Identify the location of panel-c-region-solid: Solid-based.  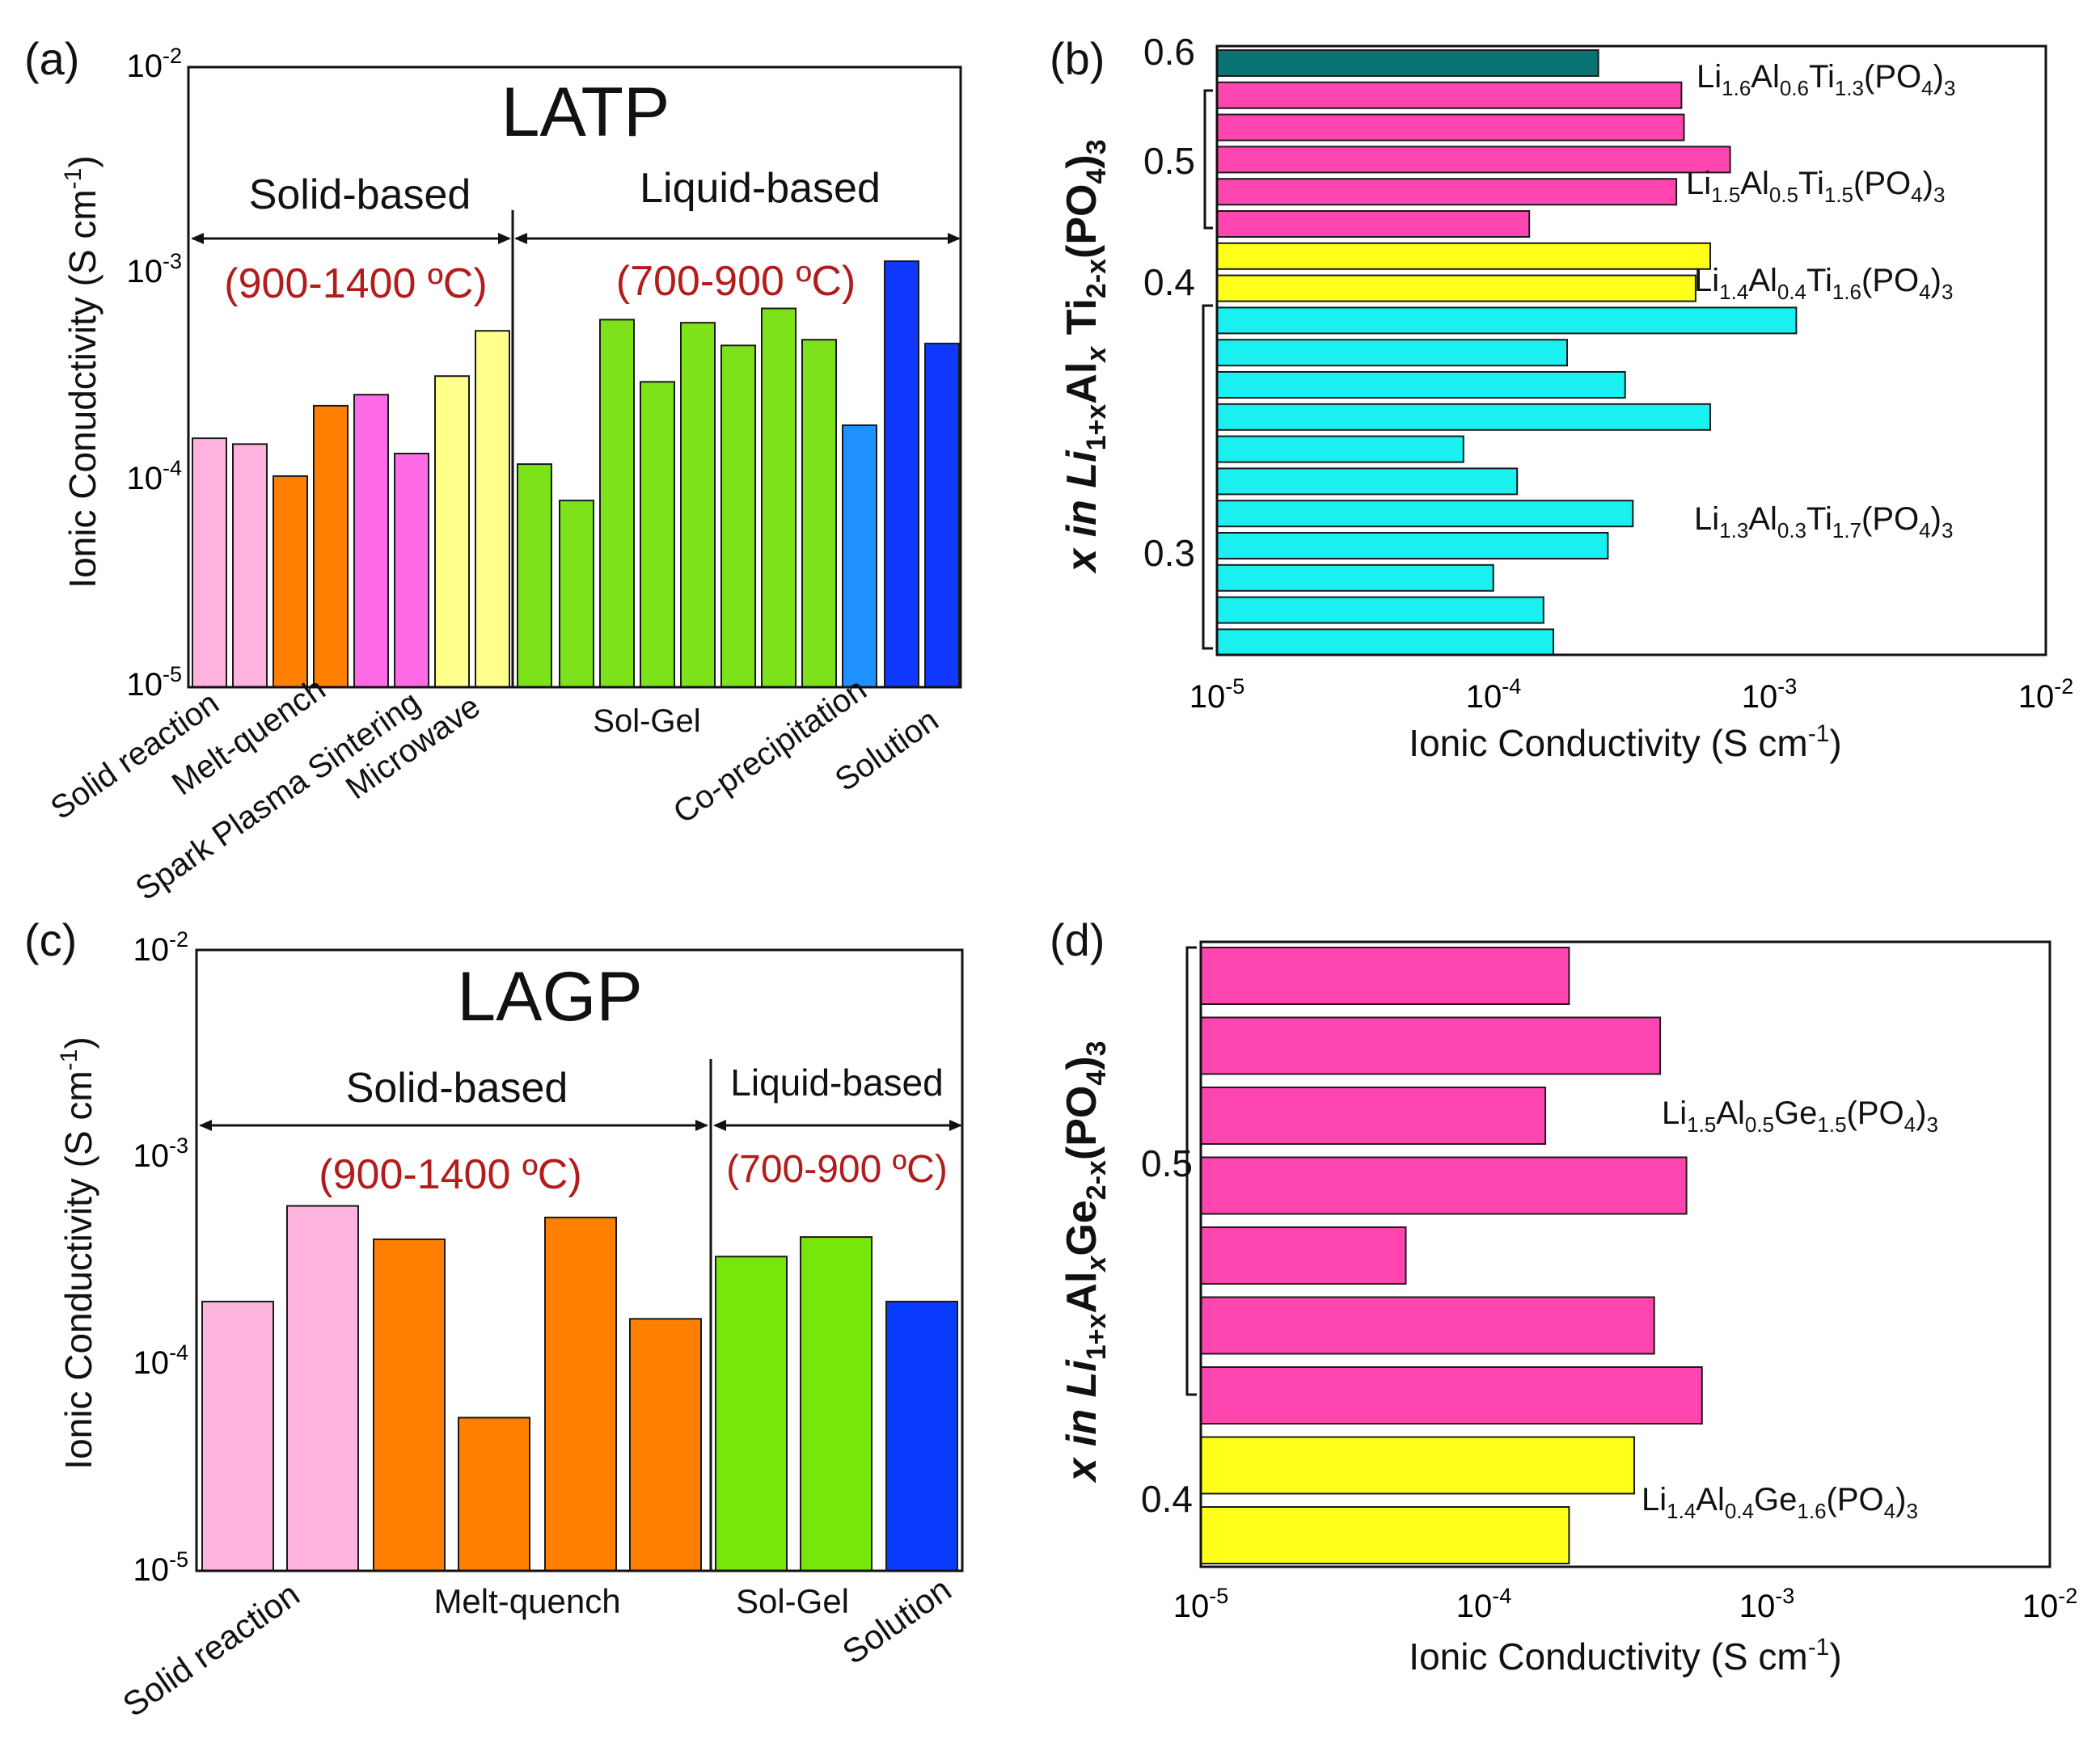
(457, 1088).